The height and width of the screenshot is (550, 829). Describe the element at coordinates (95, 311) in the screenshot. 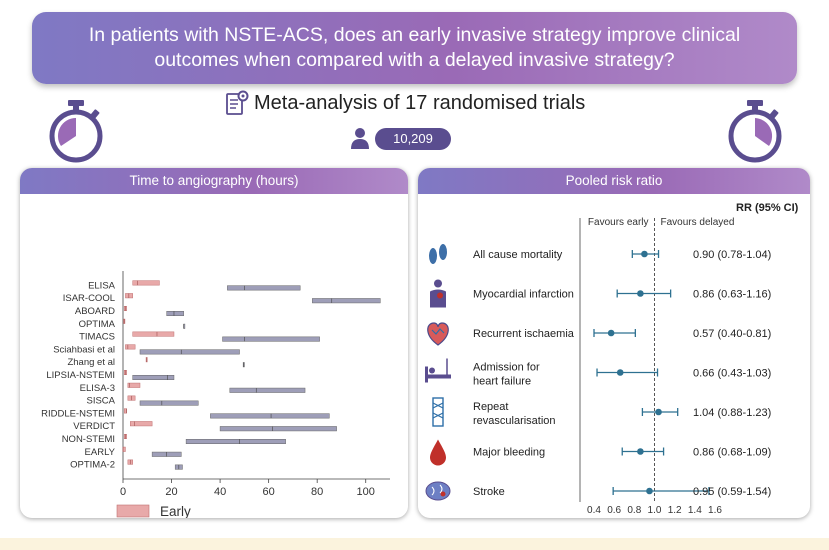

I see `trial-label: ABOARD` at that location.